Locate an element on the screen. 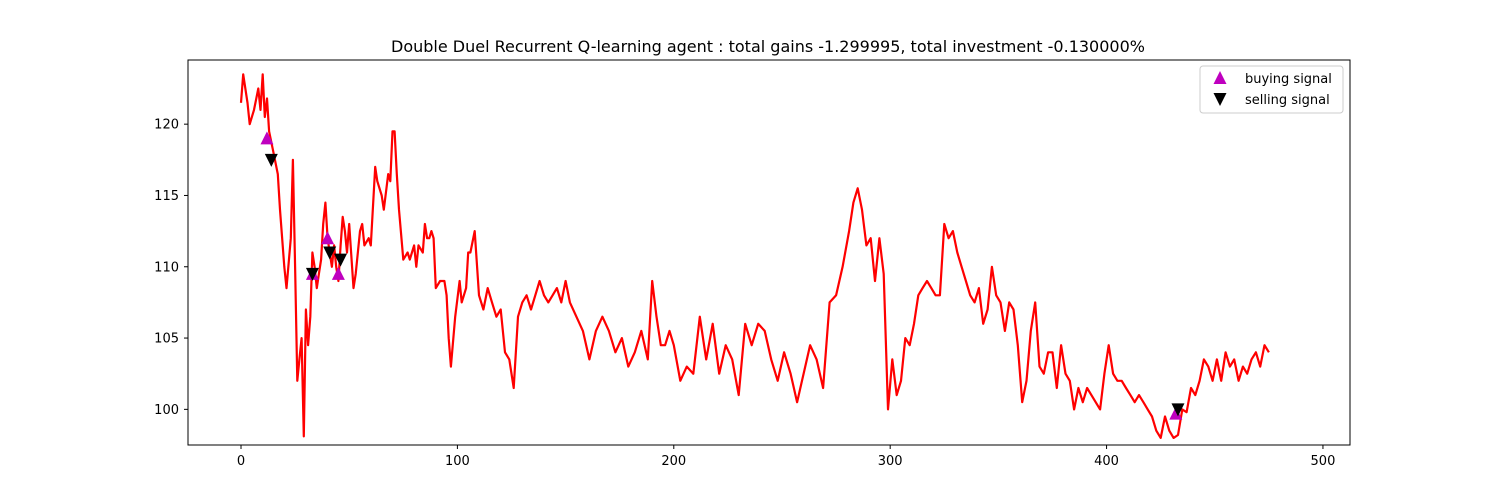 Image resolution: width=1500 pixels, height=500 pixels. y-axis: 100 105 110 115 120 is located at coordinates (171, 268).